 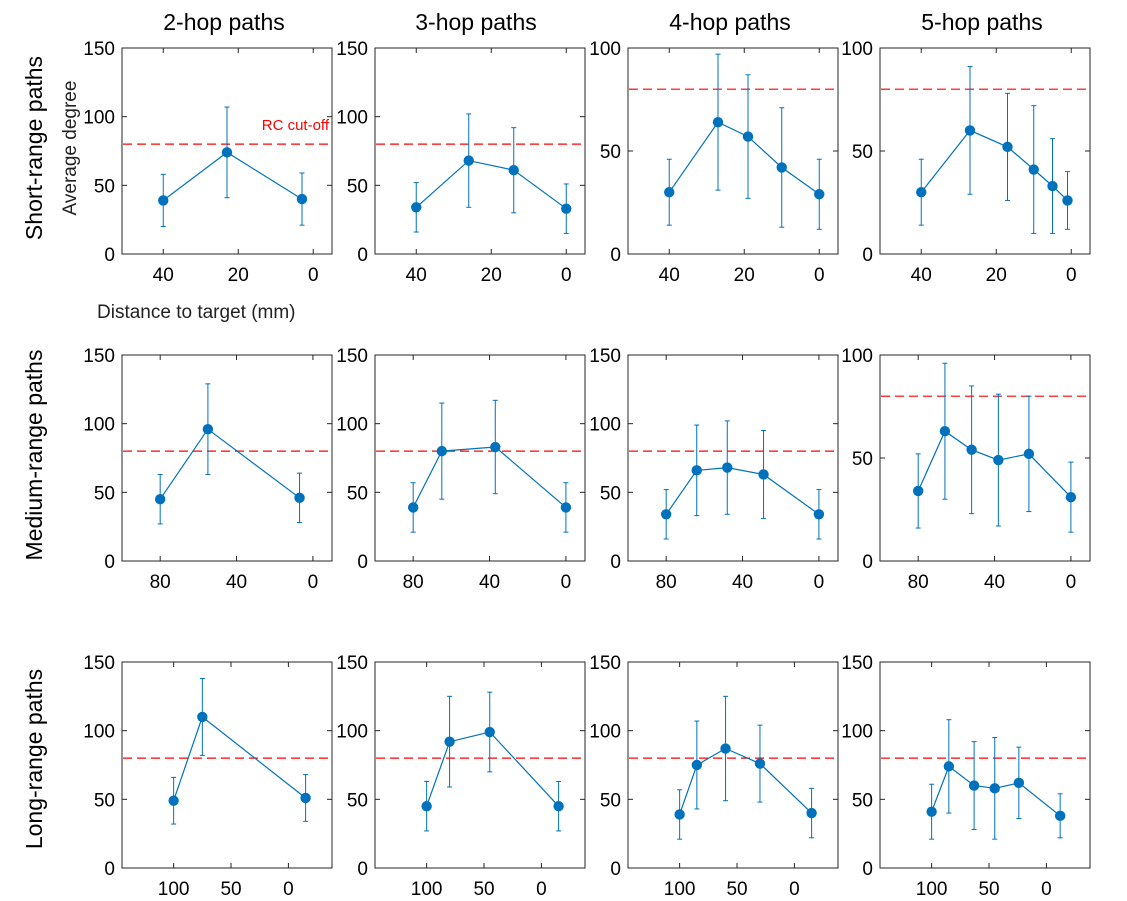 I want to click on panel-long-2-hop: 0 50 100 150 100 50 0, so click(x=207, y=776).